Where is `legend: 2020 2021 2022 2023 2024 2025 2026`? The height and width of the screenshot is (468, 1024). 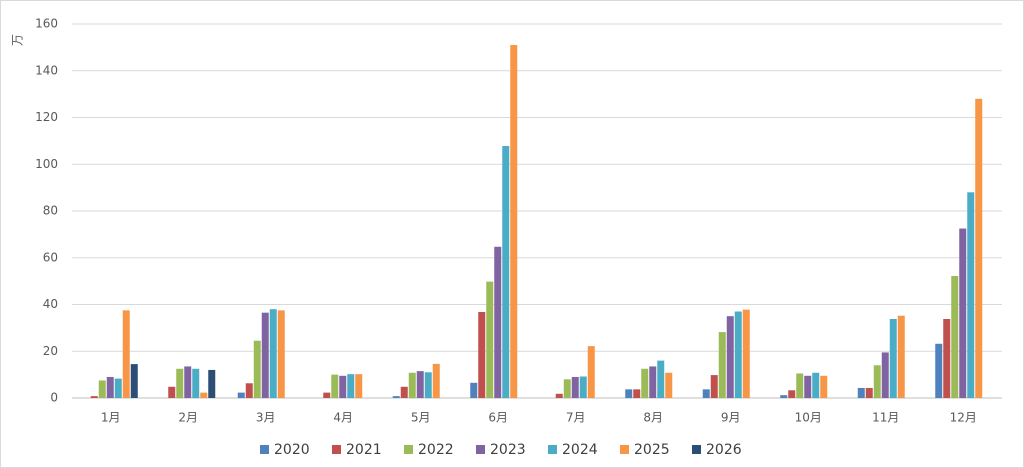 legend: 2020 2021 2022 2023 2024 2025 2026 is located at coordinates (501, 450).